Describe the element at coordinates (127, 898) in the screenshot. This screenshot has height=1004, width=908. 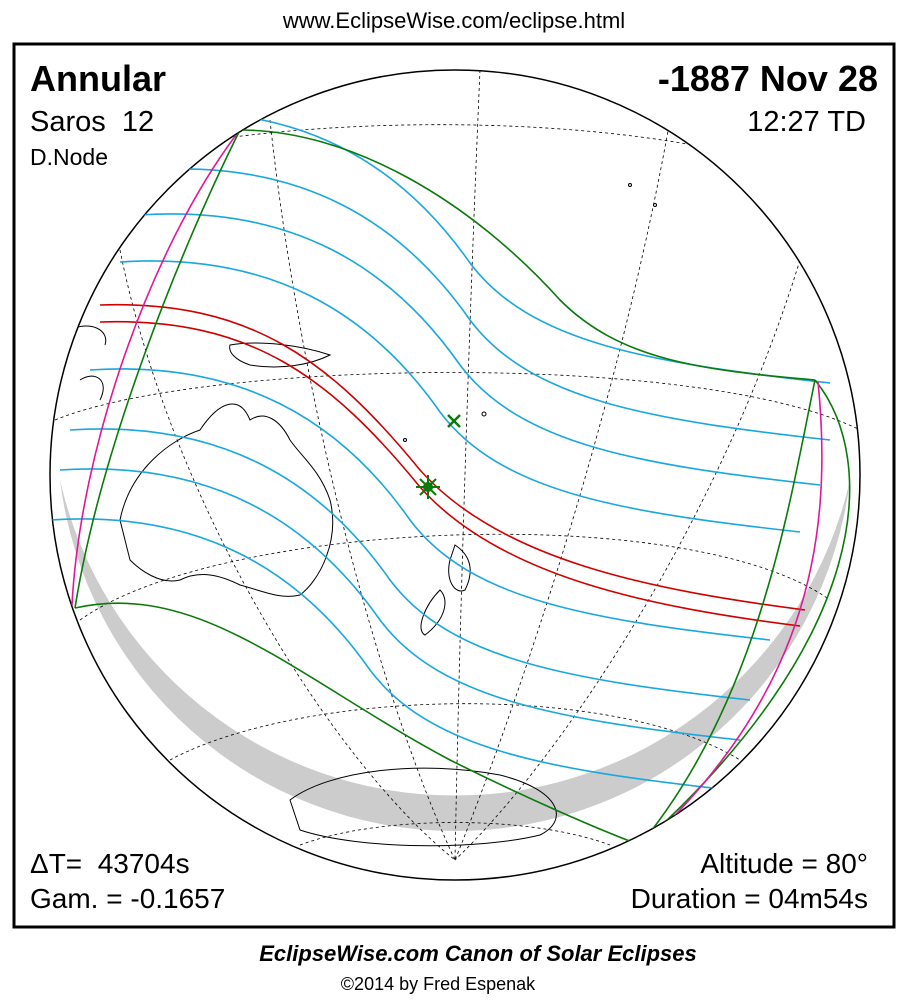
I see `gamma: Gam. = -0.1657` at that location.